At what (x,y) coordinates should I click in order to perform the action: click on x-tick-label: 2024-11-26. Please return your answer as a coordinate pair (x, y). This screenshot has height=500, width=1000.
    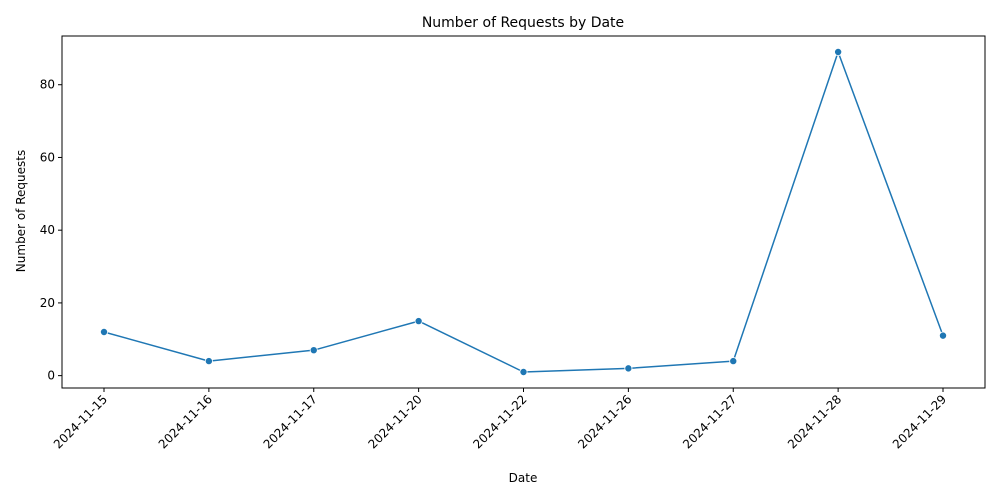
    Looking at the image, I should click on (604, 421).